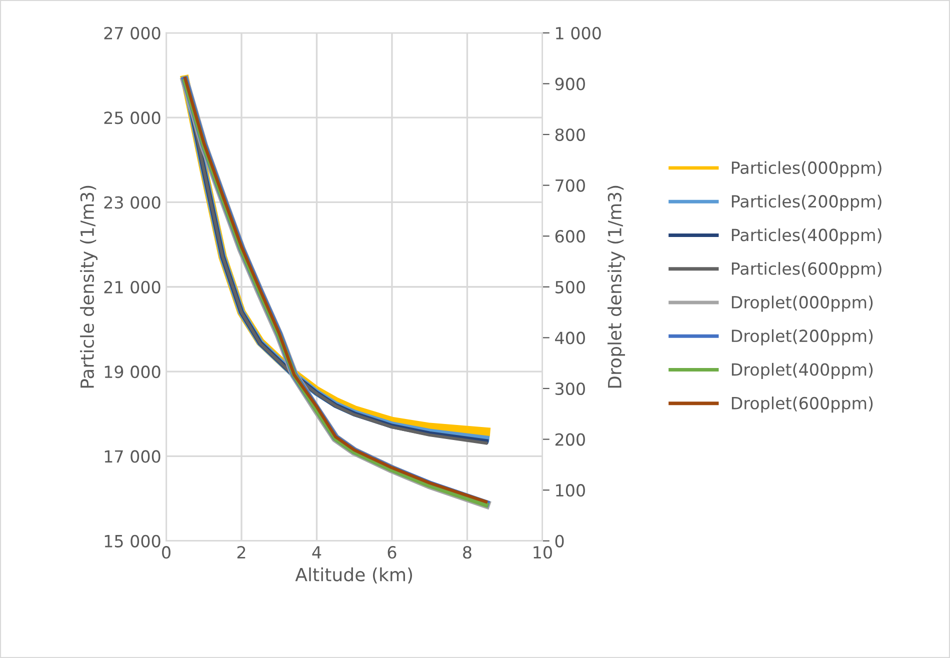  Describe the element at coordinates (166, 552) in the screenshot. I see `x-tick-label: 0` at that location.